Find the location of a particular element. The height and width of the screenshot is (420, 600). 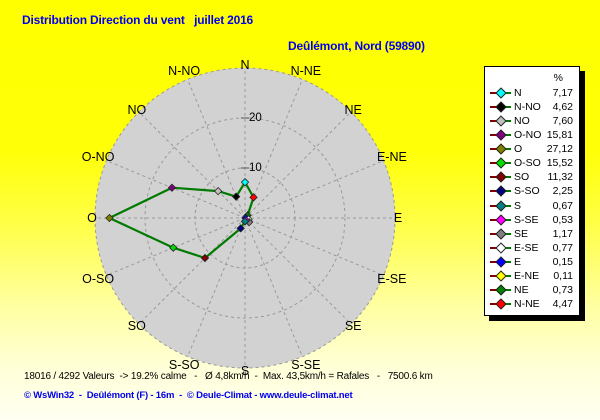

data-point-O-NO is located at coordinates (172, 187).